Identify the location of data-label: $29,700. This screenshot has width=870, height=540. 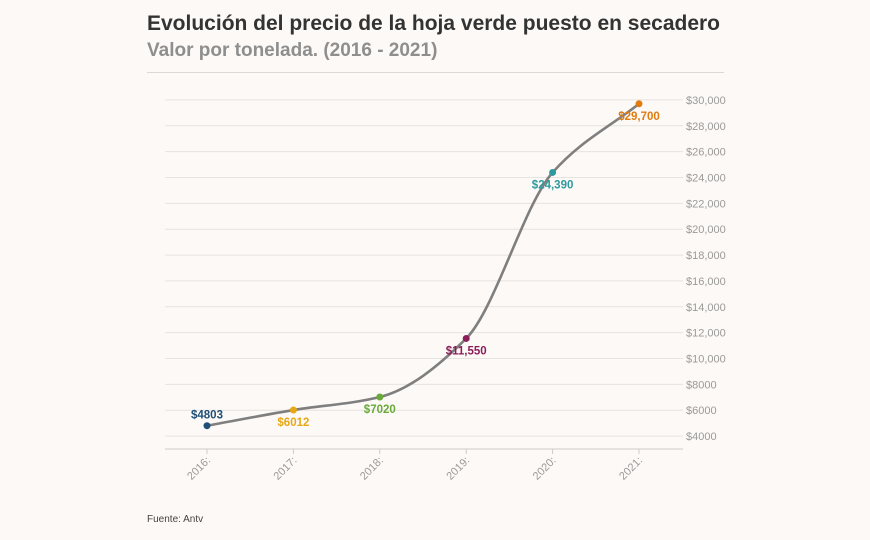
(639, 117).